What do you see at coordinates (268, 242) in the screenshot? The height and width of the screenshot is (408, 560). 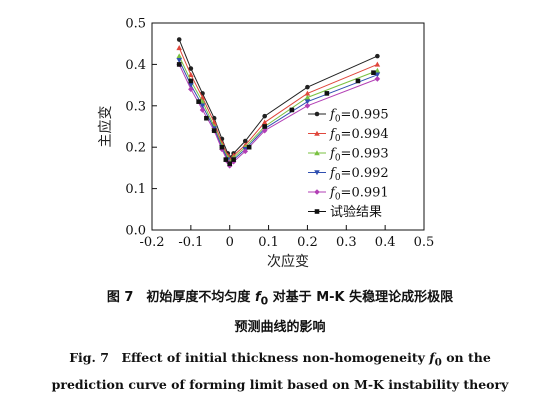 I see `x-tick-label: 0.1` at bounding box center [268, 242].